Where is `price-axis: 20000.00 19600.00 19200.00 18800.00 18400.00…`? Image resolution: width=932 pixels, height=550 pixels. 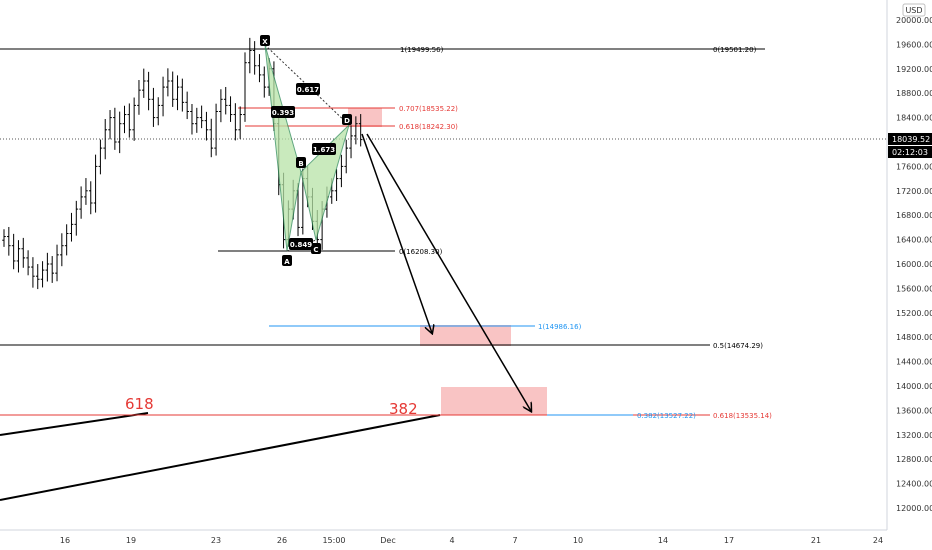 price-axis: 20000.00 19600.00 19200.00 18800.00 18400.00… is located at coordinates (909, 265).